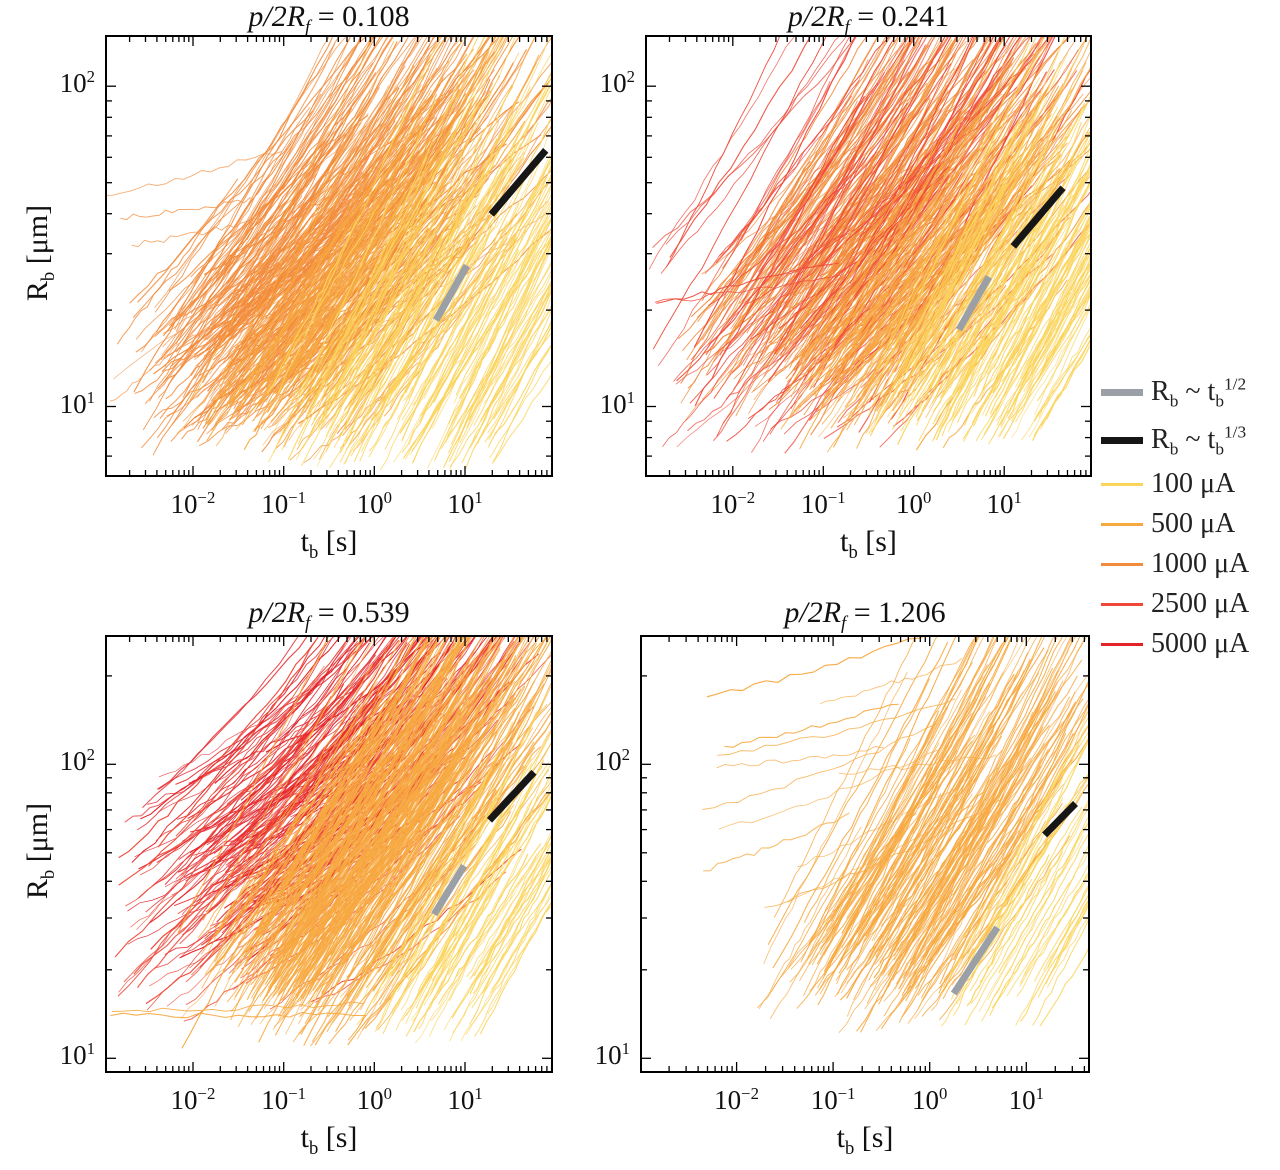  I want to click on panel-1-frame, so click(868, 256).